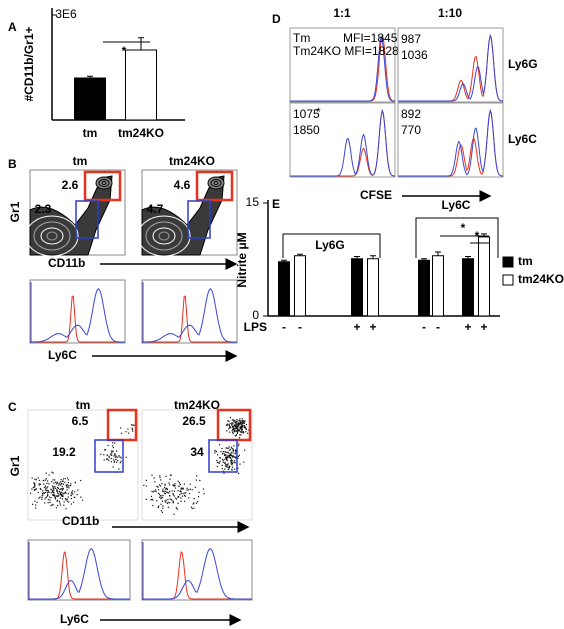 The width and height of the screenshot is (564, 629). Describe the element at coordinates (331, 245) in the screenshot. I see `group-bracket` at that location.